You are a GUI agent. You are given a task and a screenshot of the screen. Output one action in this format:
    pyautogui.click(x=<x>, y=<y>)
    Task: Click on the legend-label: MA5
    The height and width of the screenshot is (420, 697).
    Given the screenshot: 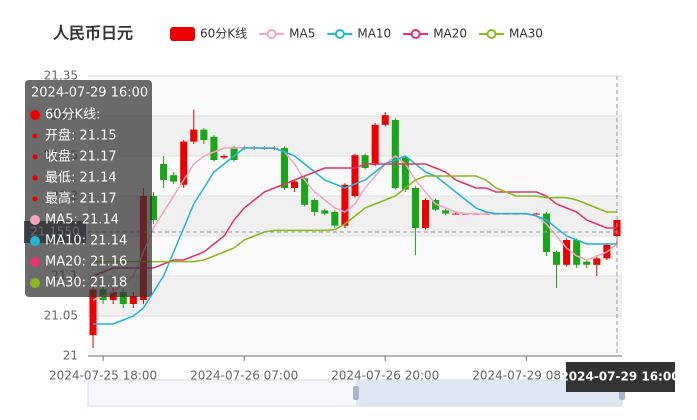 What is the action you would take?
    pyautogui.click(x=302, y=34)
    